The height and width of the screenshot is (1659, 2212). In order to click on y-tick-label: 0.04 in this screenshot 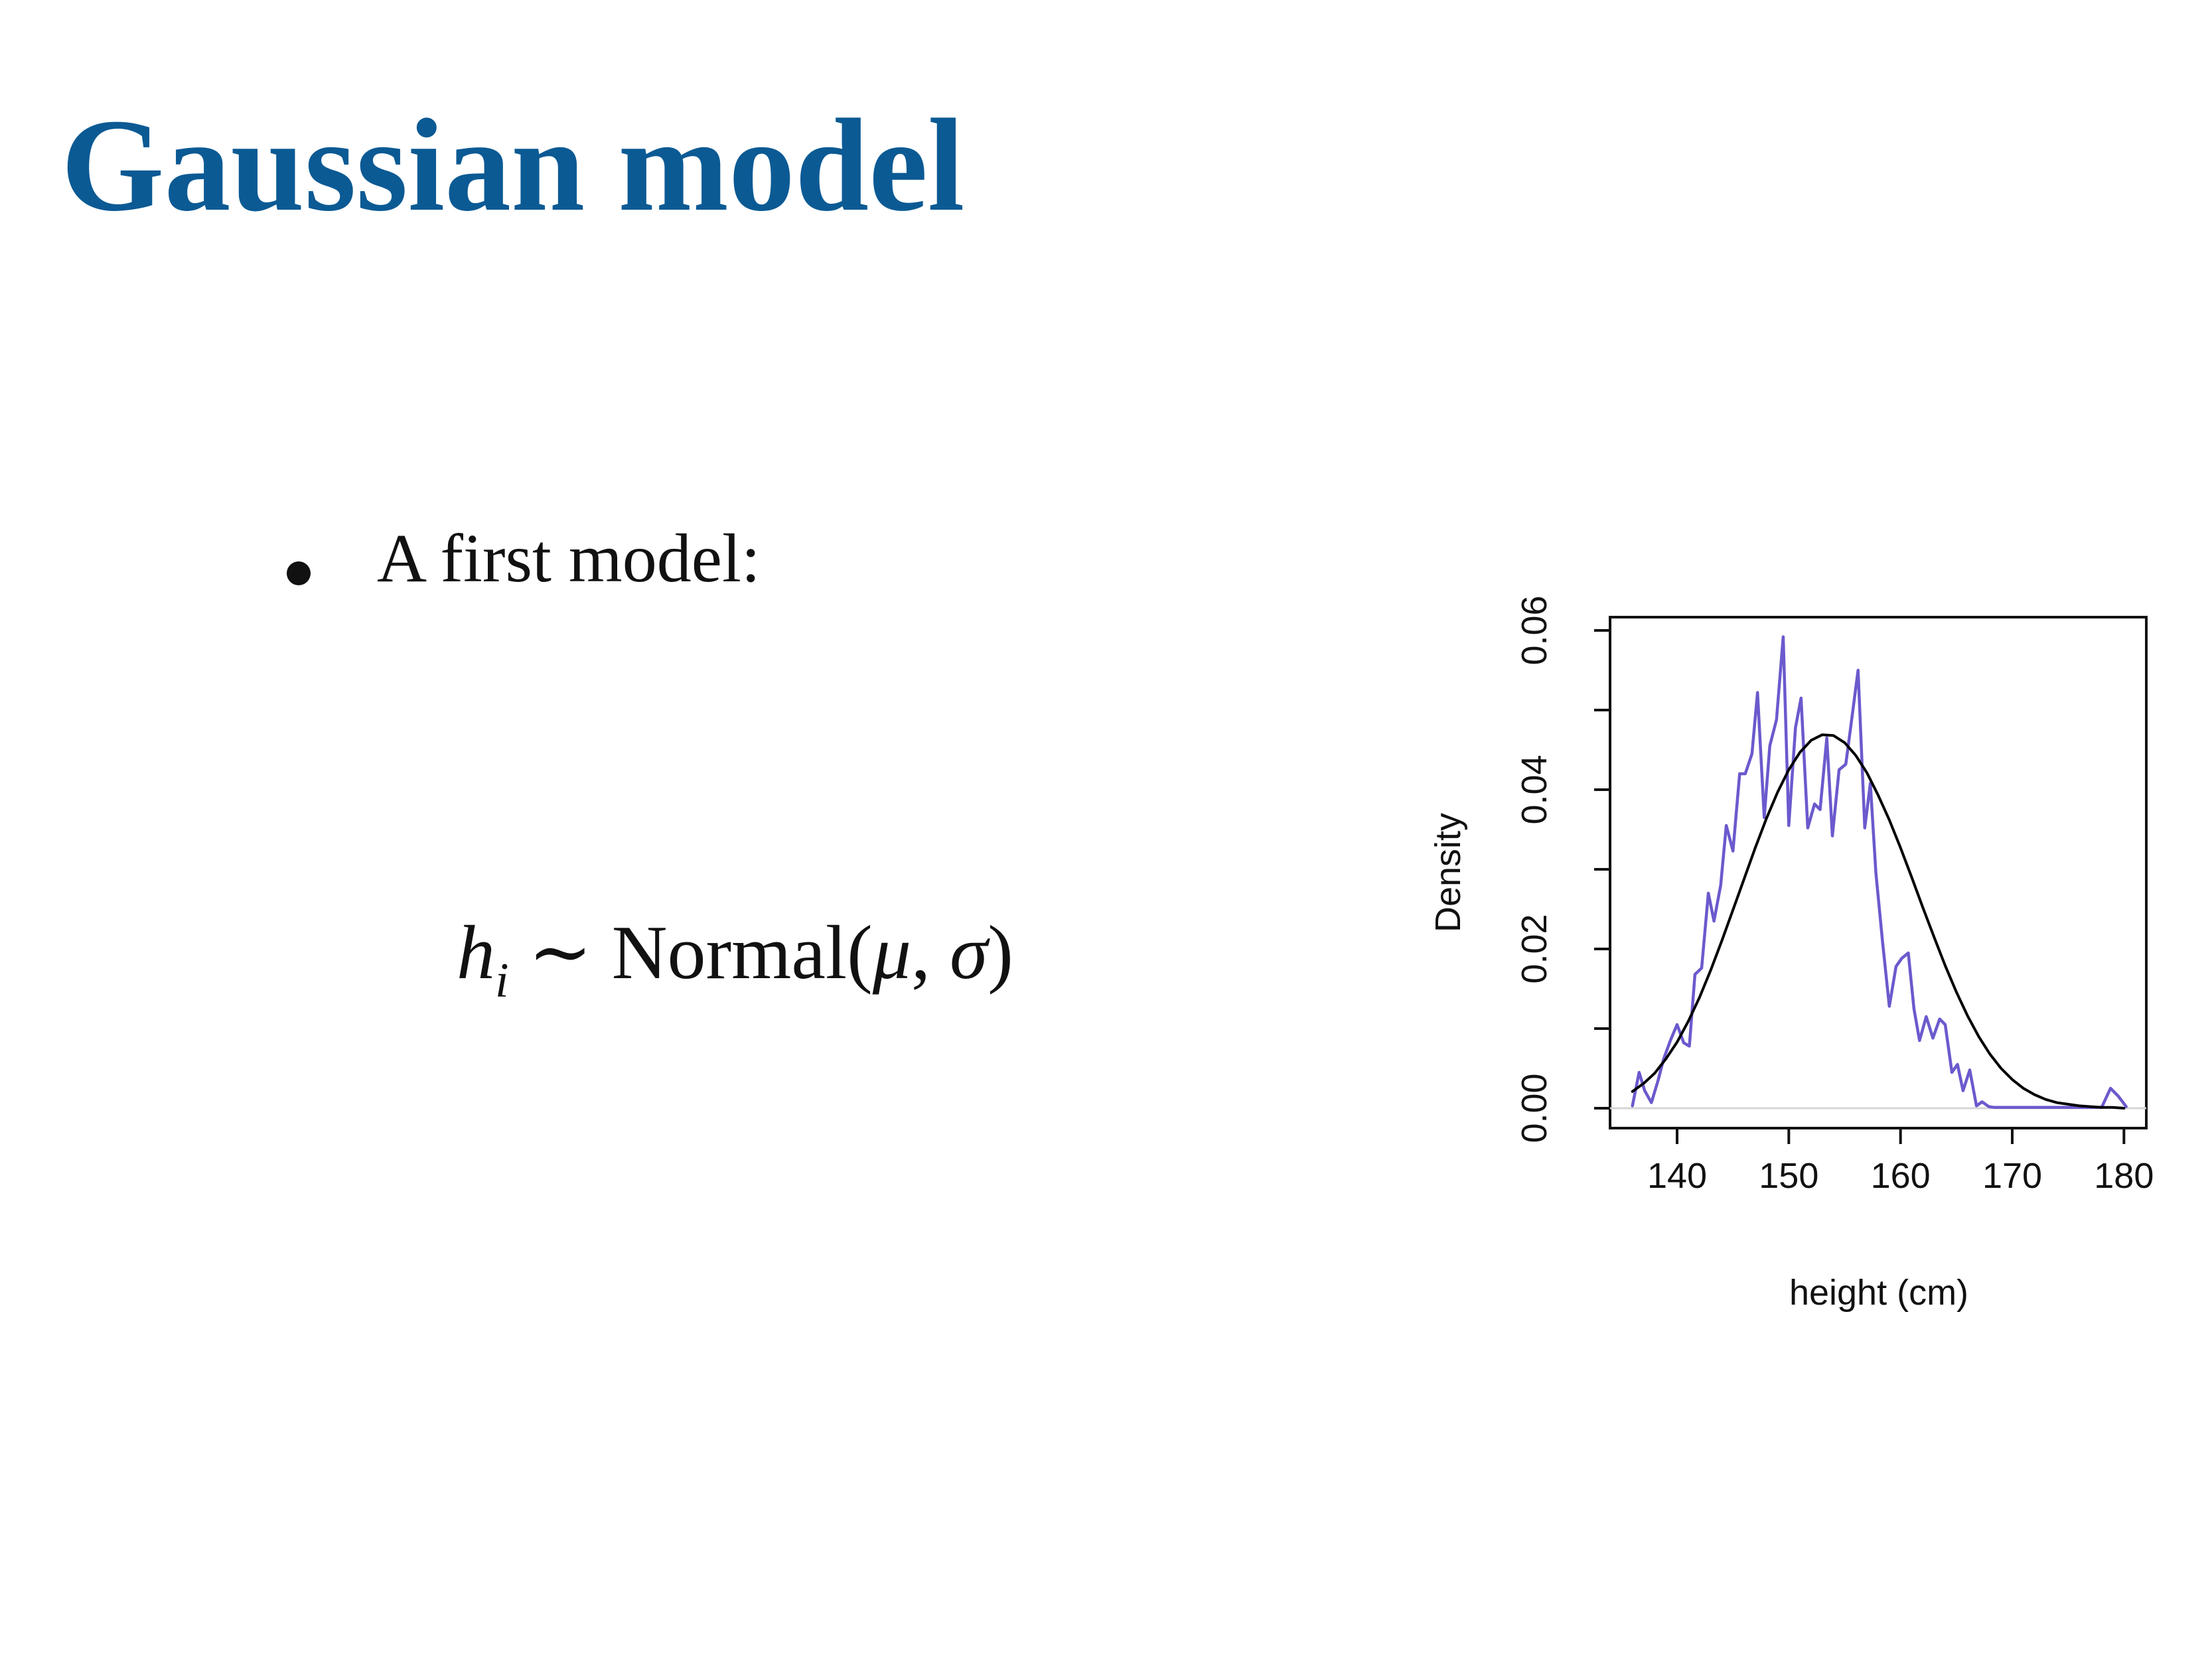, I will do `click(1534, 789)`.